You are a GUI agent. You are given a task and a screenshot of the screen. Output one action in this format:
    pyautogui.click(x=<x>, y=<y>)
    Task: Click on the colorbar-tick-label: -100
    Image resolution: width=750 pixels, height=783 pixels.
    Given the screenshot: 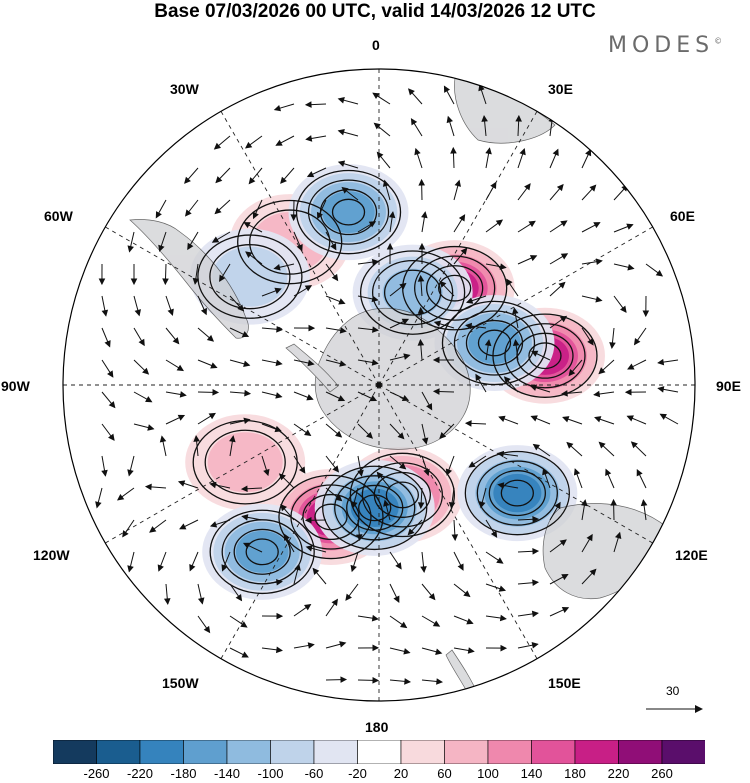 What is the action you would take?
    pyautogui.click(x=270, y=773)
    